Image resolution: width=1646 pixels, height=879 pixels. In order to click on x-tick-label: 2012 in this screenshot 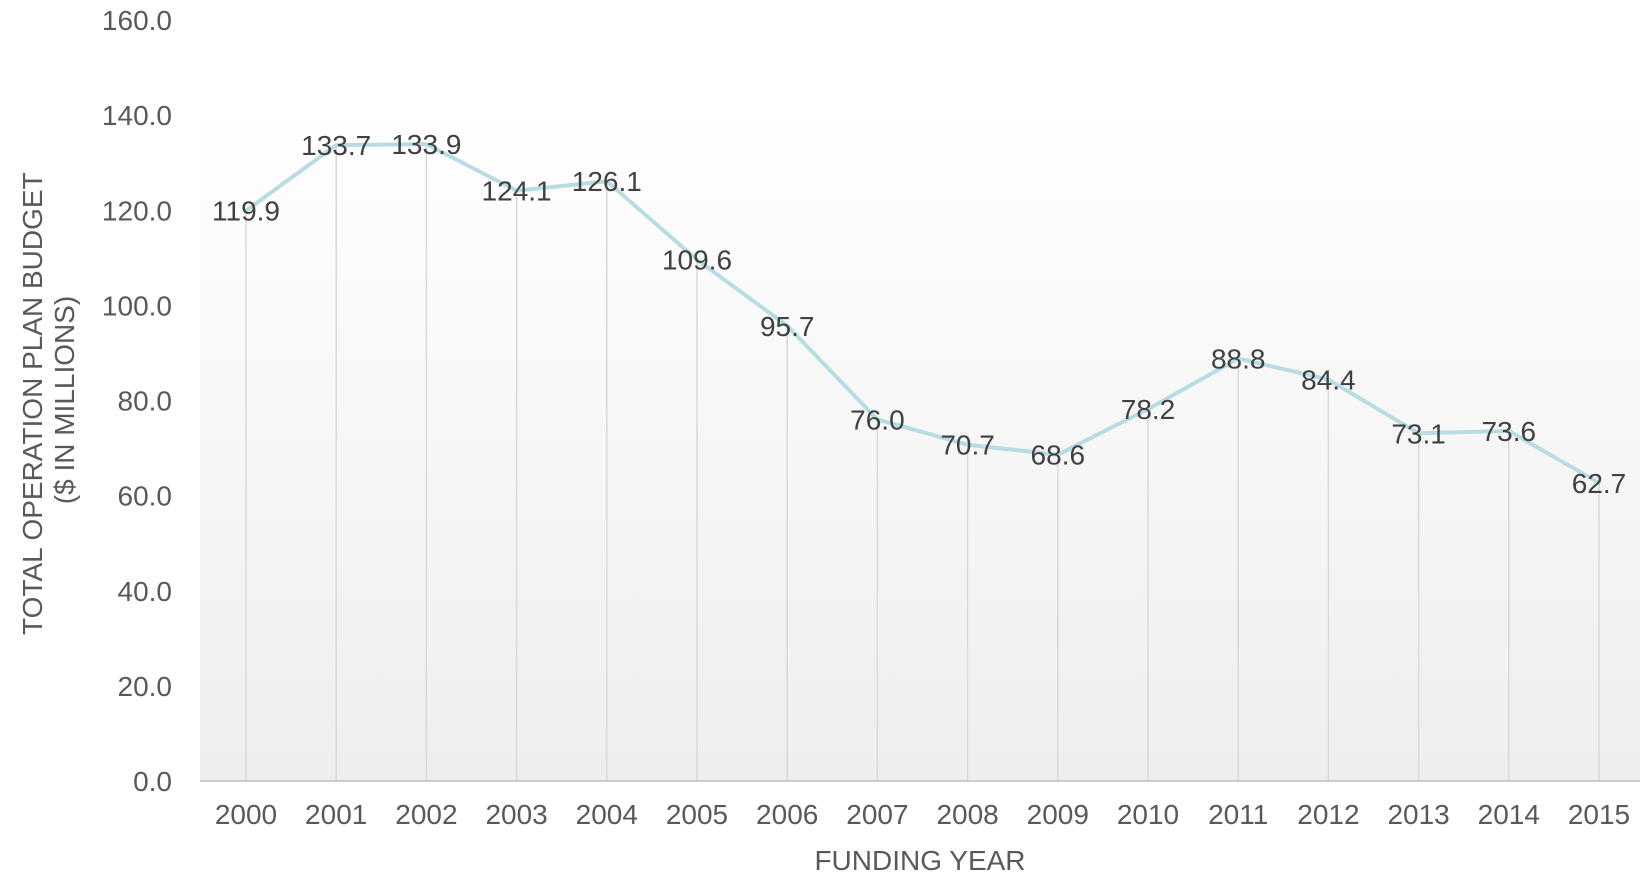, I will do `click(1328, 814)`.